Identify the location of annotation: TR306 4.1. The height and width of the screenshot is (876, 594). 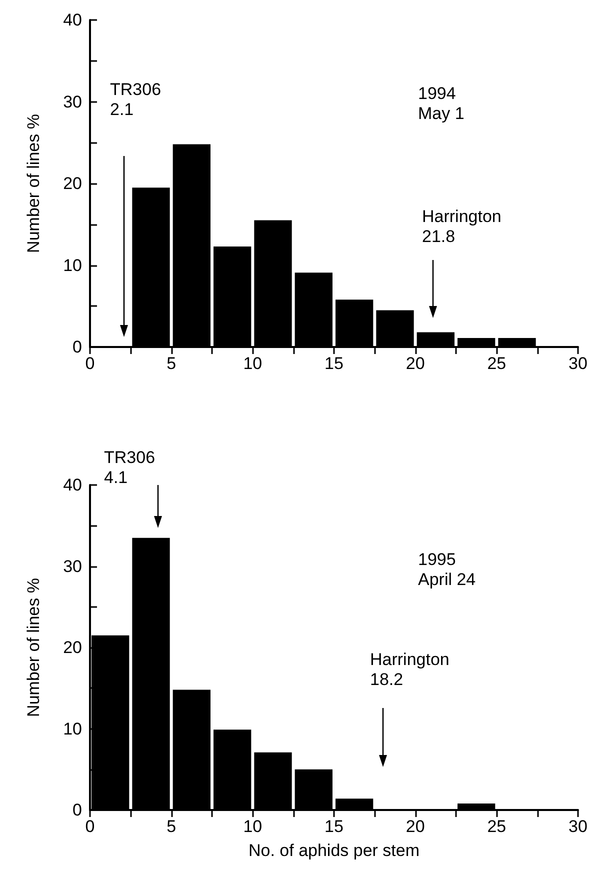
(130, 468).